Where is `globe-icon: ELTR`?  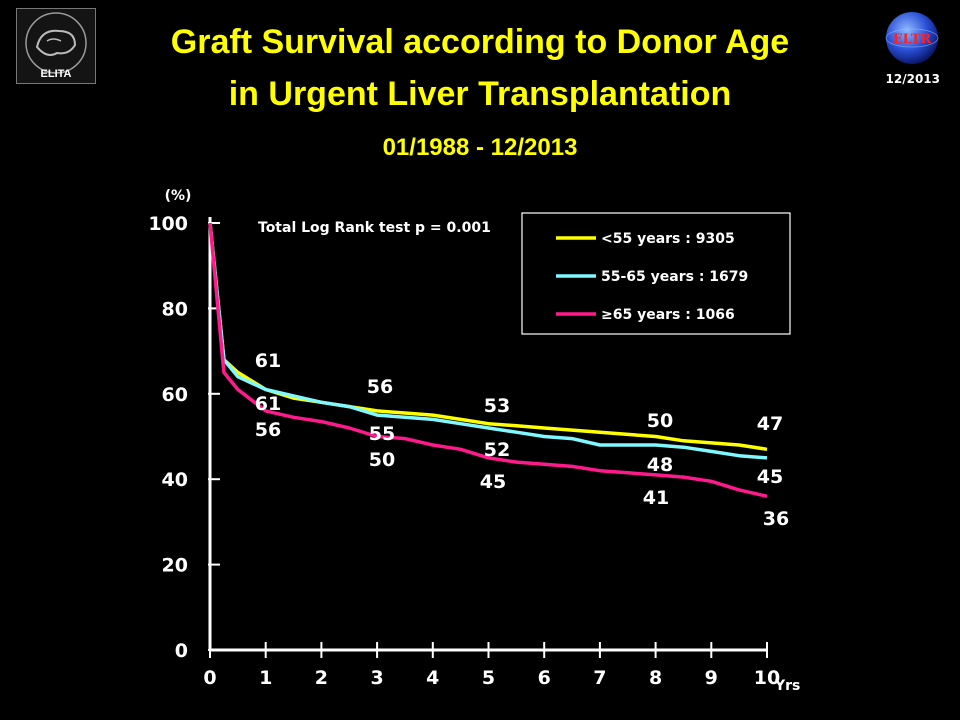
globe-icon: ELTR is located at coordinates (912, 38).